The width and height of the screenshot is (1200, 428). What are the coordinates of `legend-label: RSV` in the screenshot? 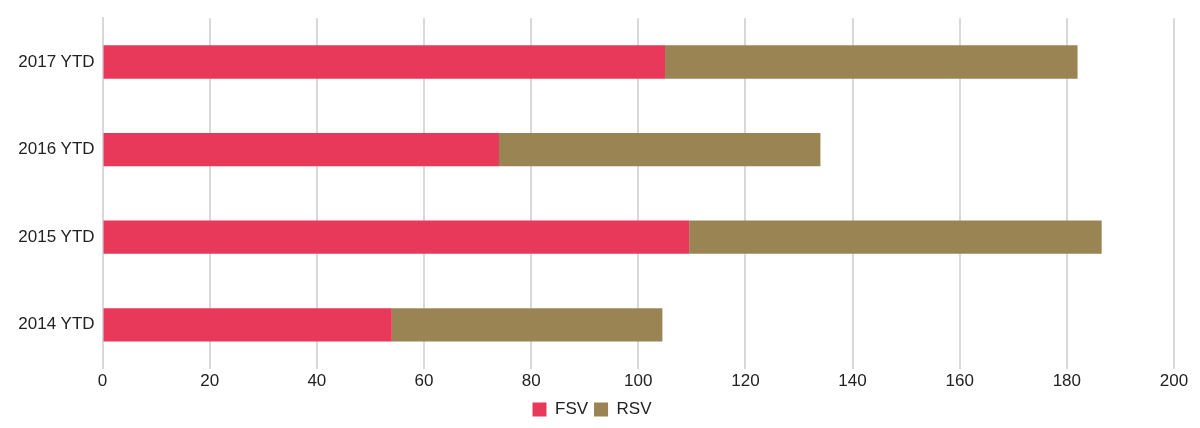 It's located at (634, 409).